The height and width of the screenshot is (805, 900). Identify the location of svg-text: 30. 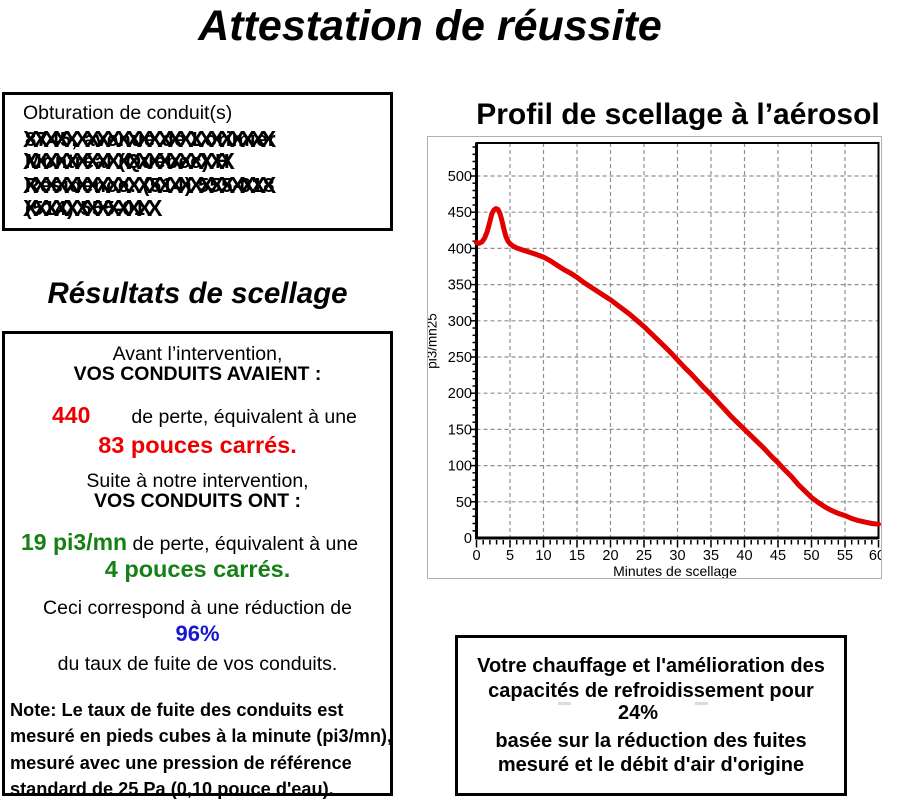
(677, 556).